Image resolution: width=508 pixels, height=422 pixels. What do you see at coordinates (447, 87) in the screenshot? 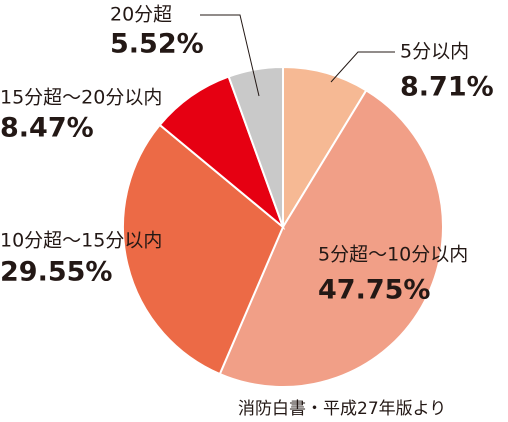
I see `value-label: 8.71%` at bounding box center [447, 87].